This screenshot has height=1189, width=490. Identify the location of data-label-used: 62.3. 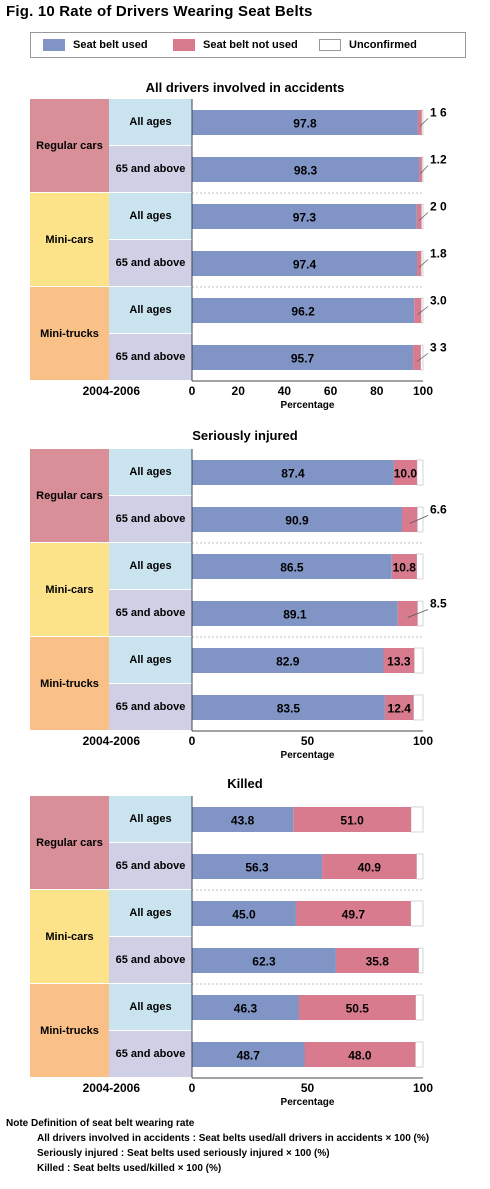
(264, 962).